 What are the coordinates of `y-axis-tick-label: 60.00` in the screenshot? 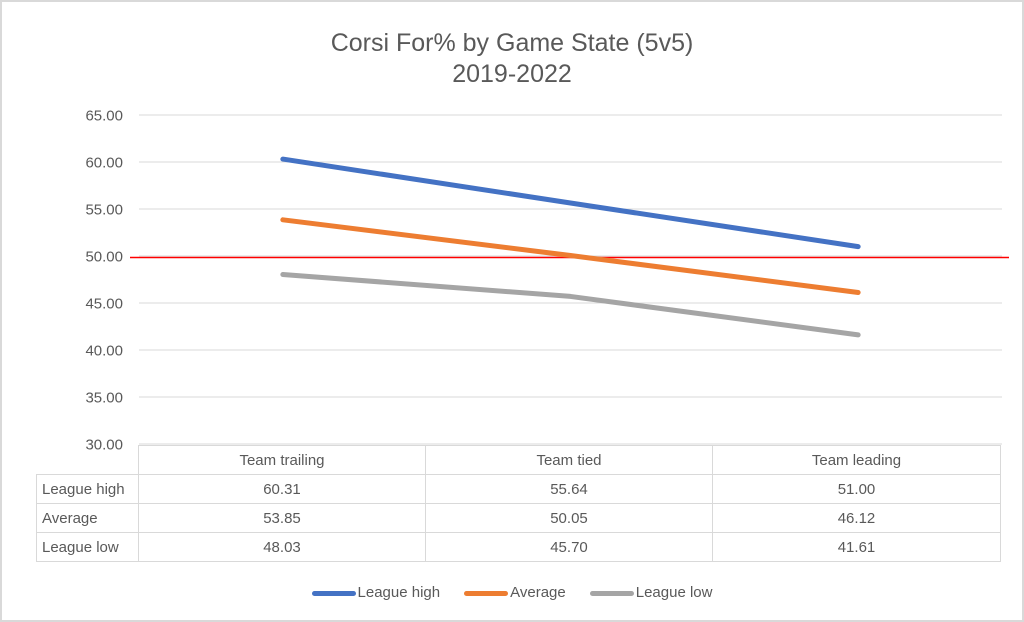 It's located at (104, 162).